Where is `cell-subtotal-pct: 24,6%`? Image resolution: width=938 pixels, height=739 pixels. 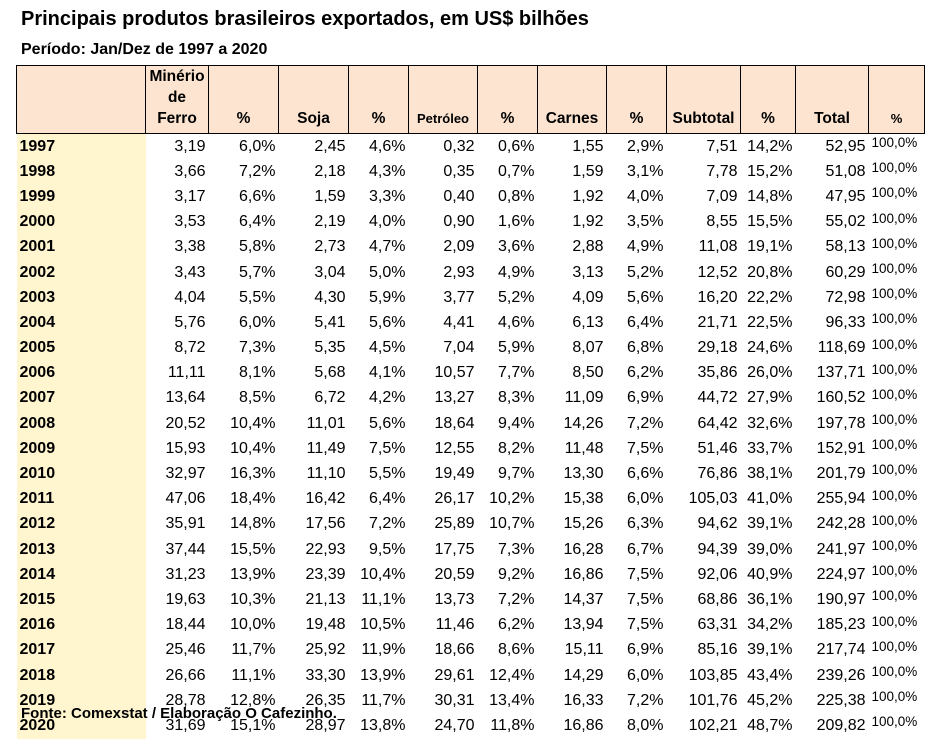
cell-subtotal-pct: 24,6% is located at coordinates (770, 348).